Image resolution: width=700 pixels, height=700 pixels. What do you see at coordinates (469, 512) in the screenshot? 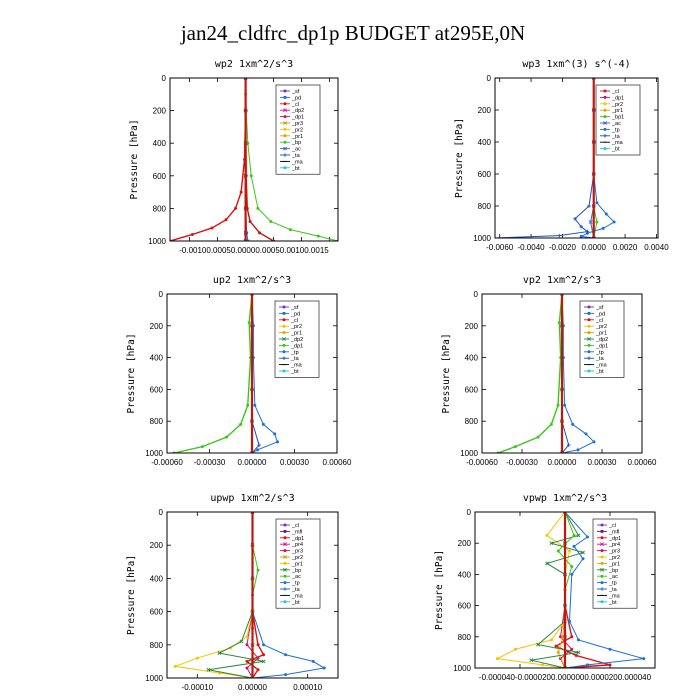
I see `y-tick-label: 0` at bounding box center [469, 512].